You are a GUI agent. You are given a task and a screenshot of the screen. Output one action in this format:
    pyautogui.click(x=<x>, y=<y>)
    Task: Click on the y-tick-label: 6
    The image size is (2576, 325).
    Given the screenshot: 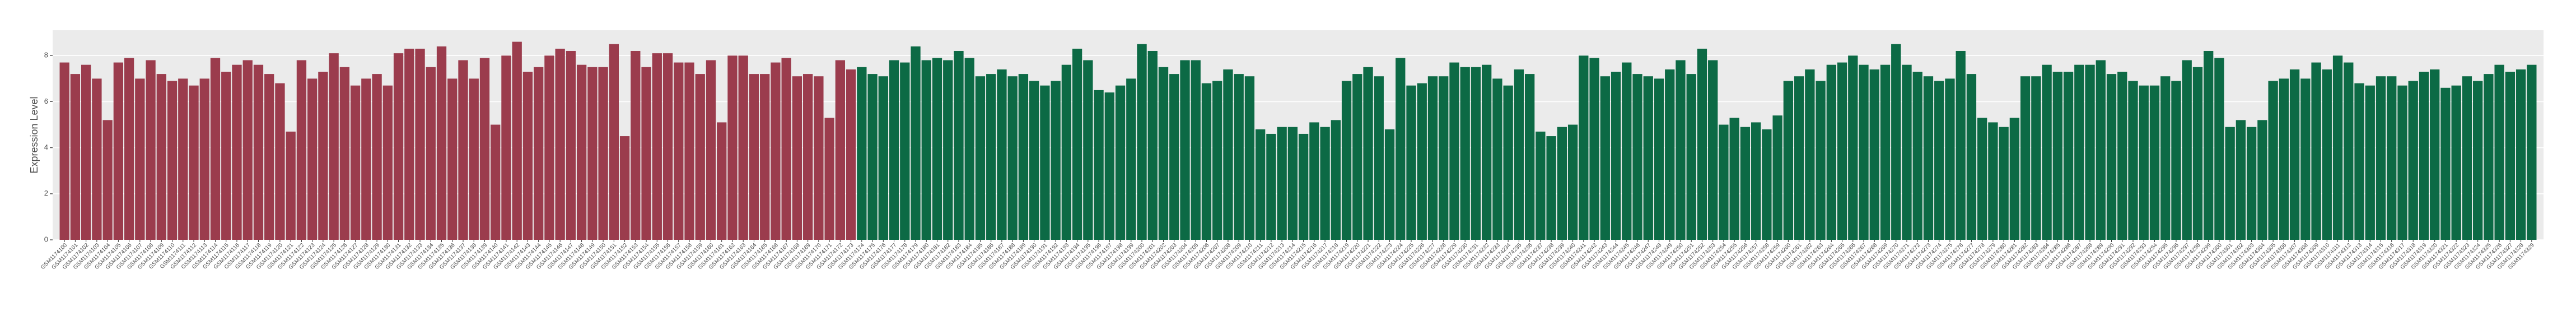 What is the action you would take?
    pyautogui.click(x=46, y=101)
    